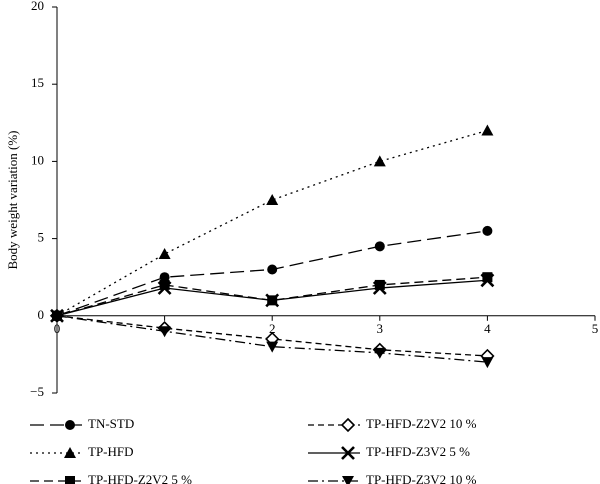 The height and width of the screenshot is (484, 600). What do you see at coordinates (37, 82) in the screenshot?
I see `y-tick-label: 15` at bounding box center [37, 82].